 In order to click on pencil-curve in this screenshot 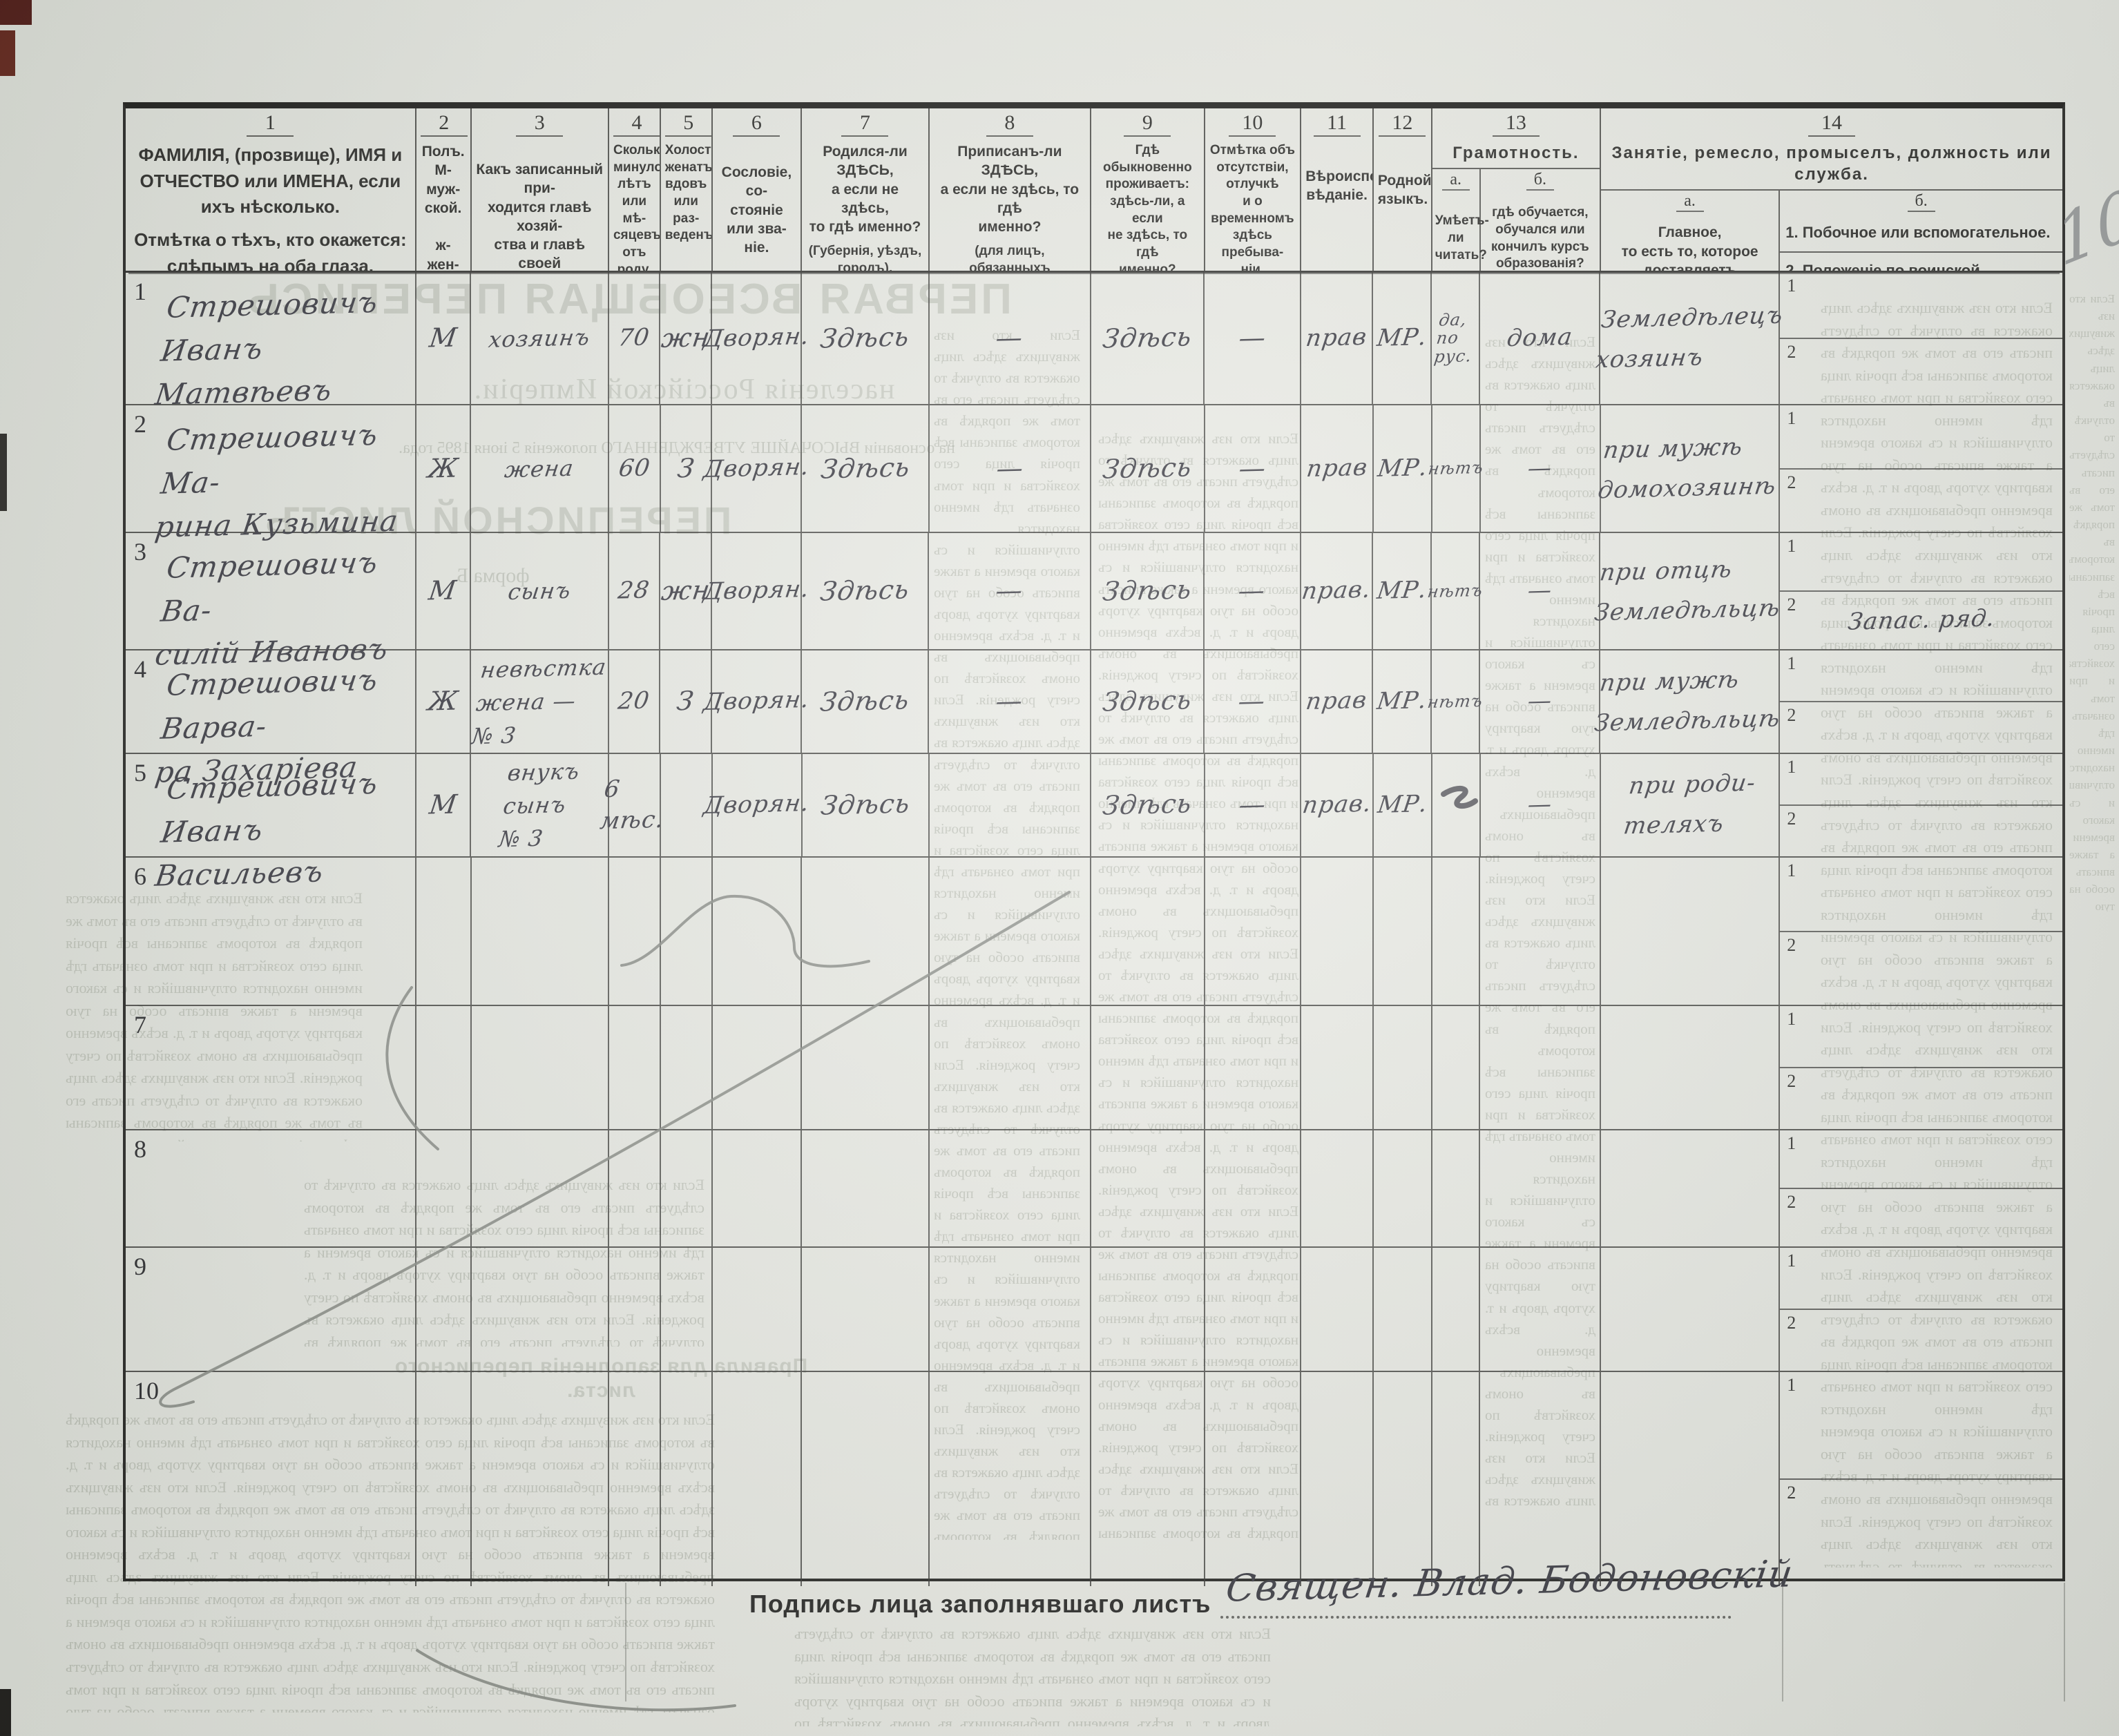, I will do `click(576, 1680)`.